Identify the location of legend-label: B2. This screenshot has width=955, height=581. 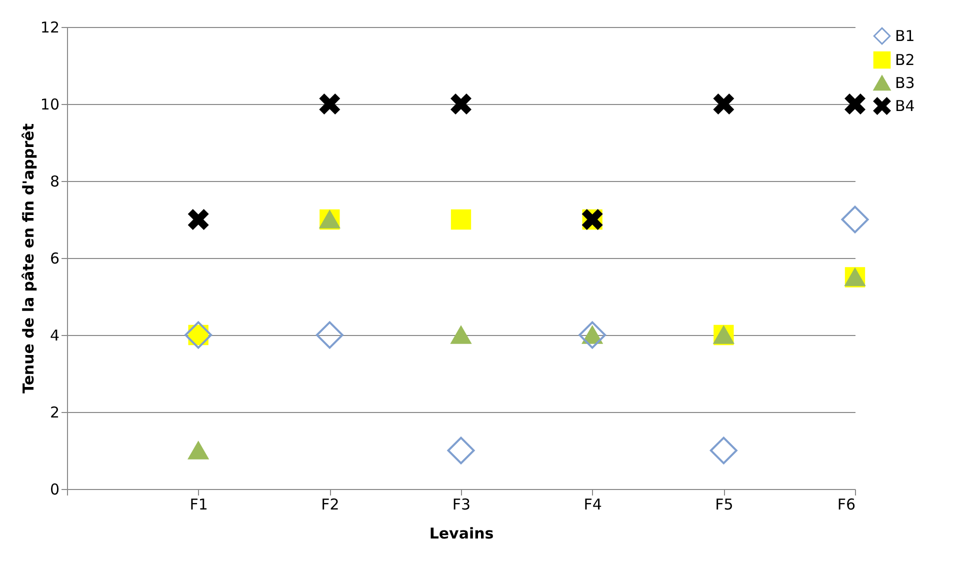
(905, 60).